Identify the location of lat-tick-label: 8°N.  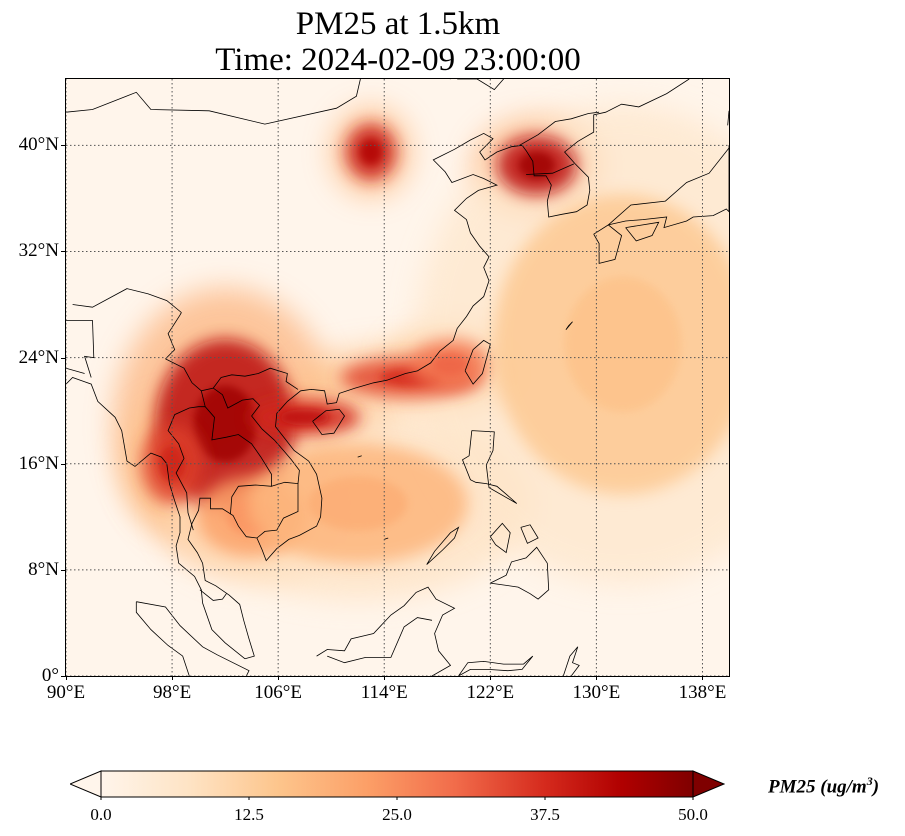
(43, 569).